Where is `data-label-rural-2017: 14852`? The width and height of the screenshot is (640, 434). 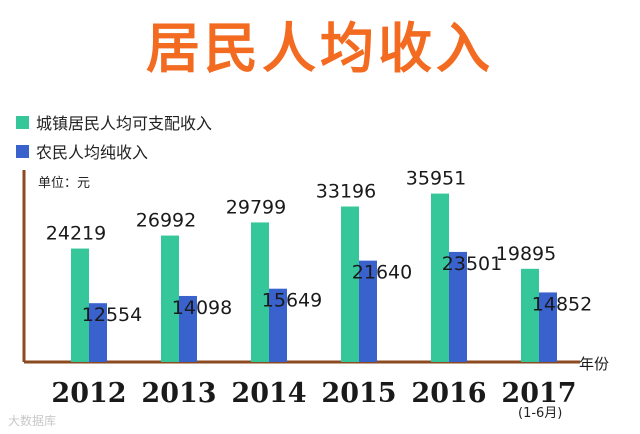
data-label-rural-2017: 14852 is located at coordinates (562, 304).